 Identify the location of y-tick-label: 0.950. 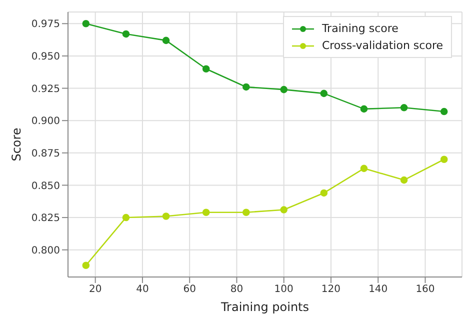
(45, 57).